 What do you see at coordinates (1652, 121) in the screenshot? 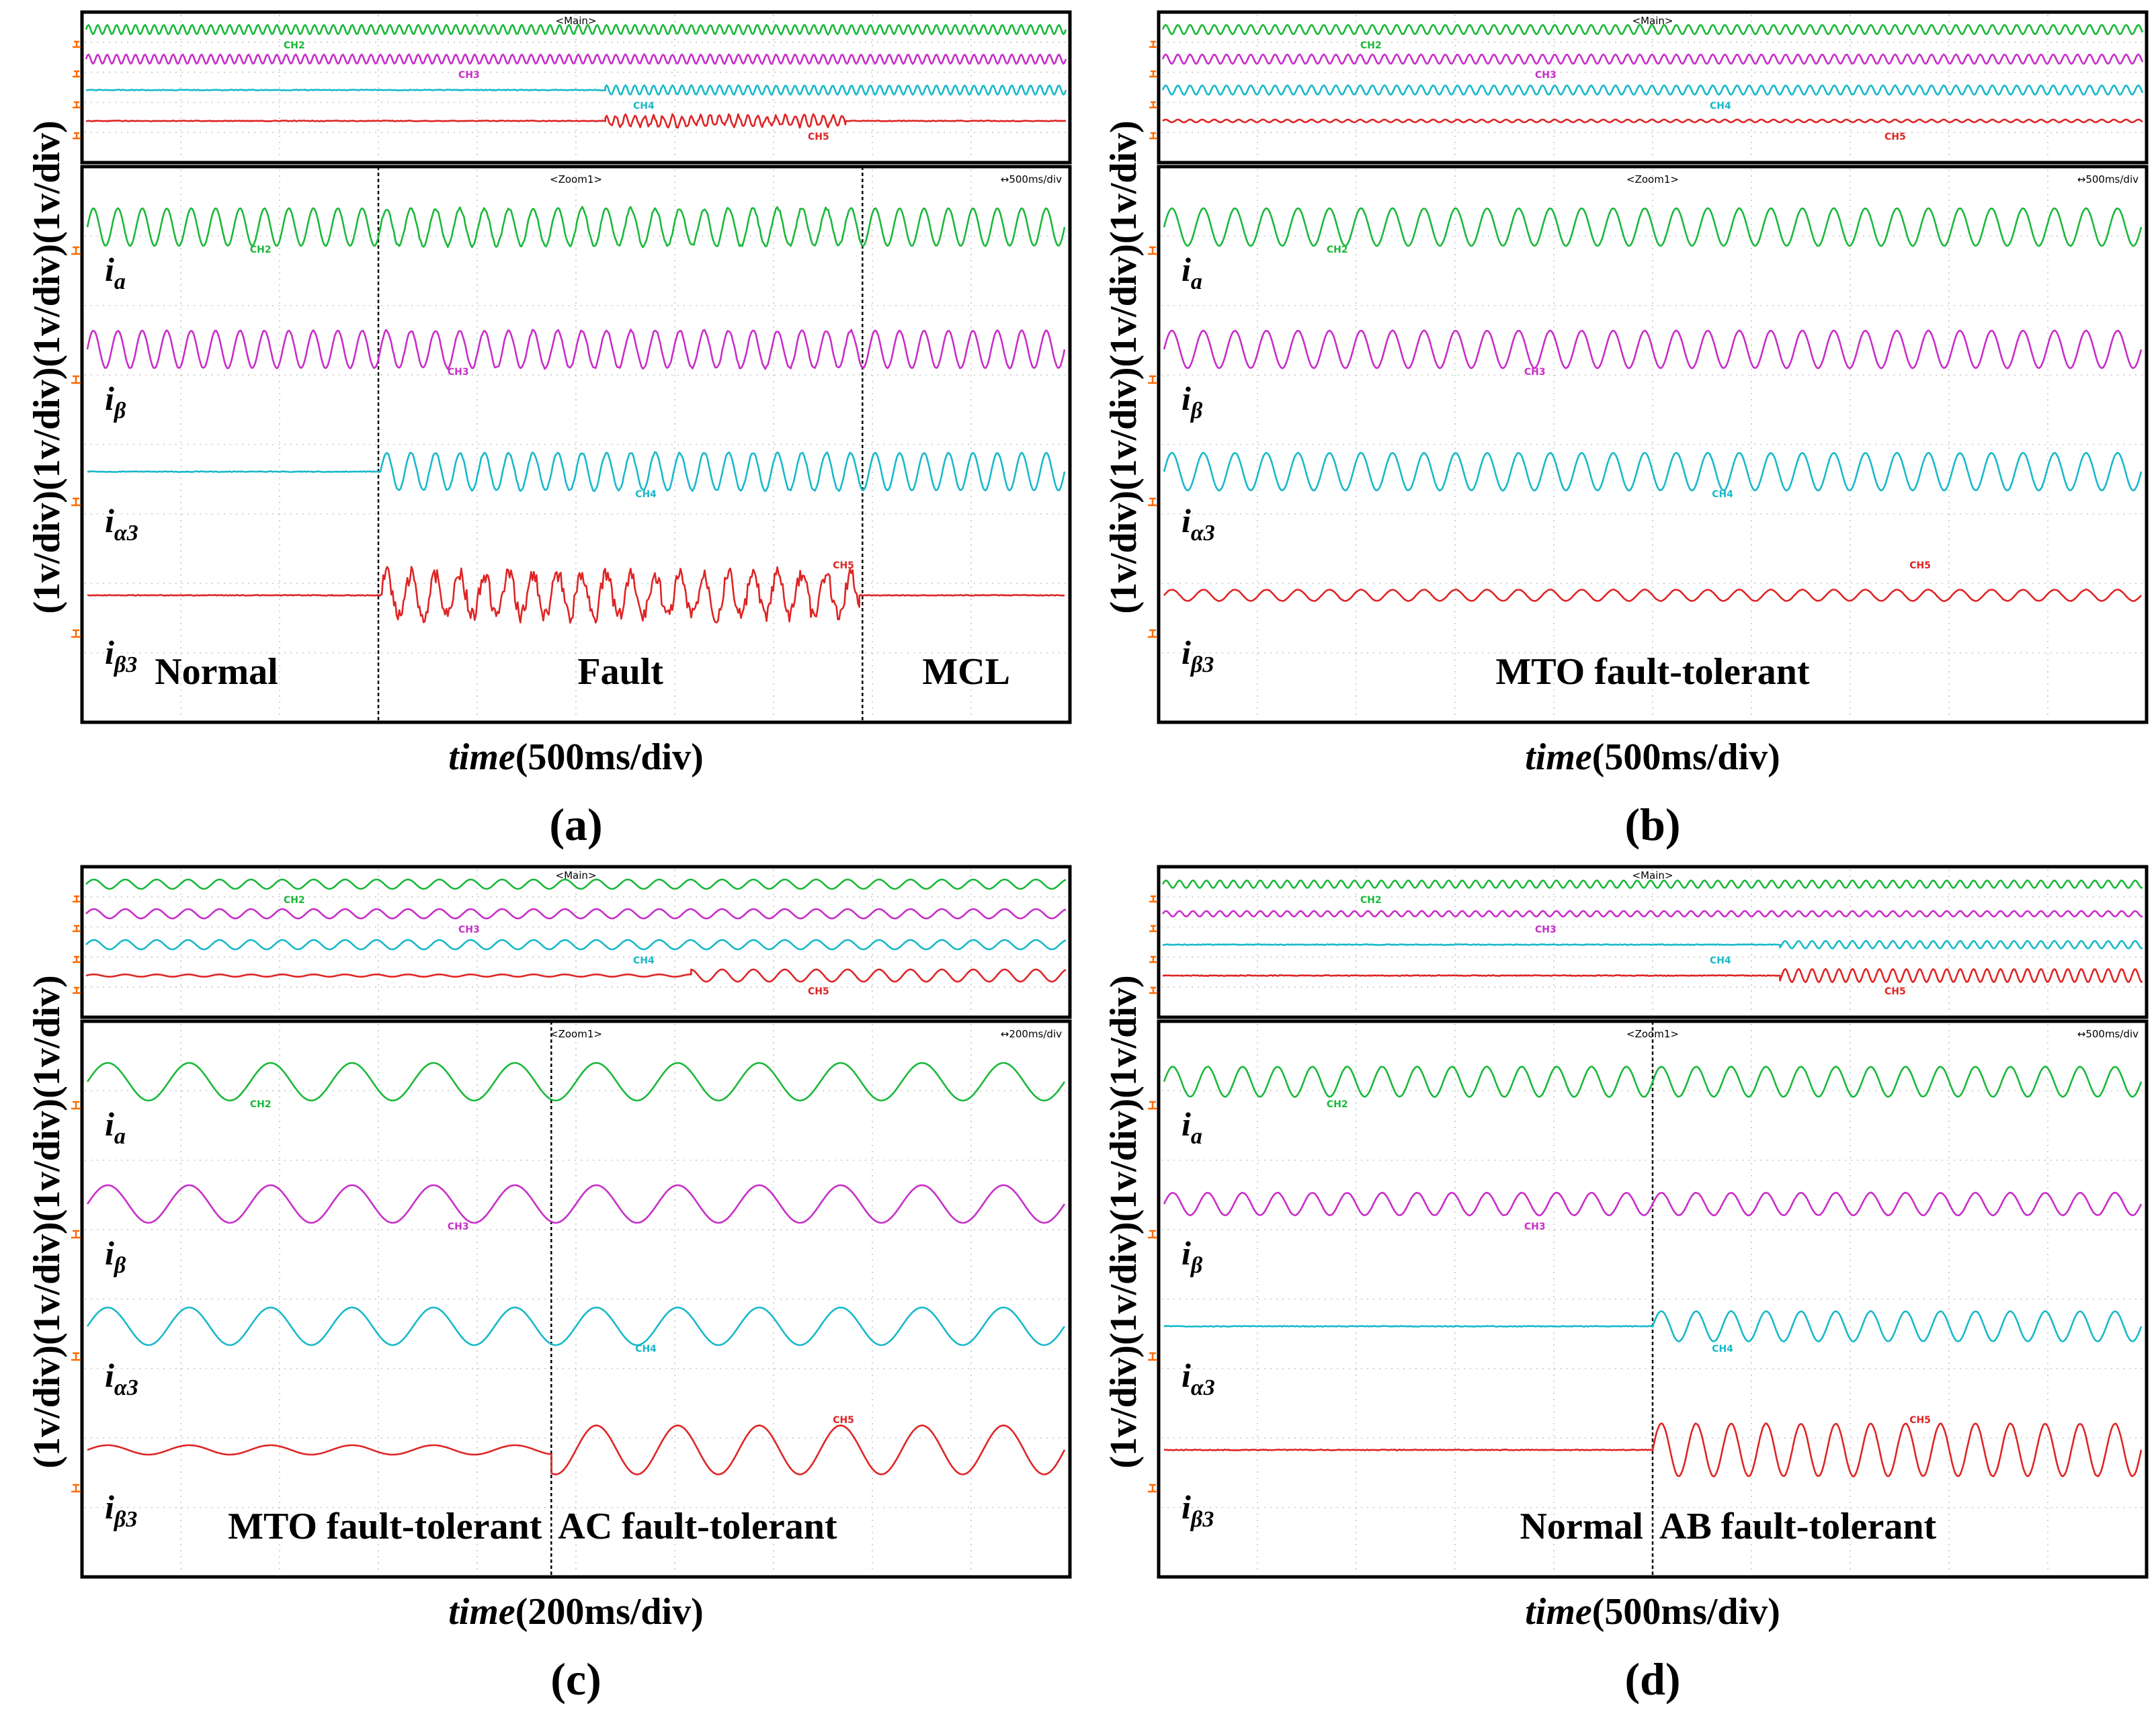
I see `main-trace-beta3` at bounding box center [1652, 121].